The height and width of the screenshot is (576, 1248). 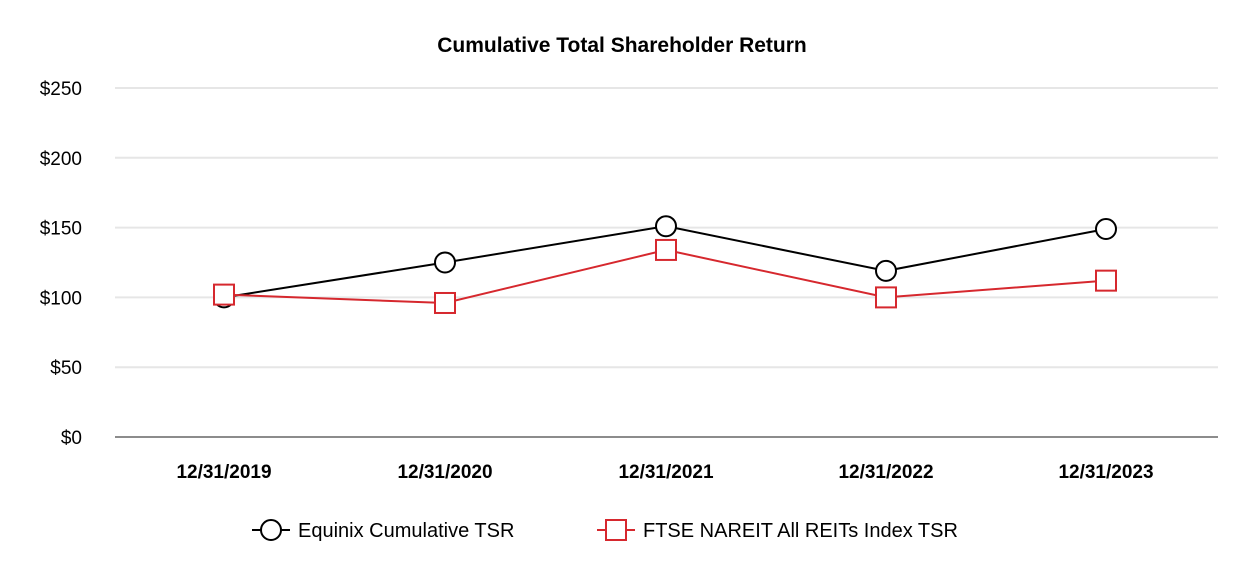 I want to click on legend-item-ftse-nareit: FTSE NAREIT All REITs Index TSR, so click(x=777, y=530).